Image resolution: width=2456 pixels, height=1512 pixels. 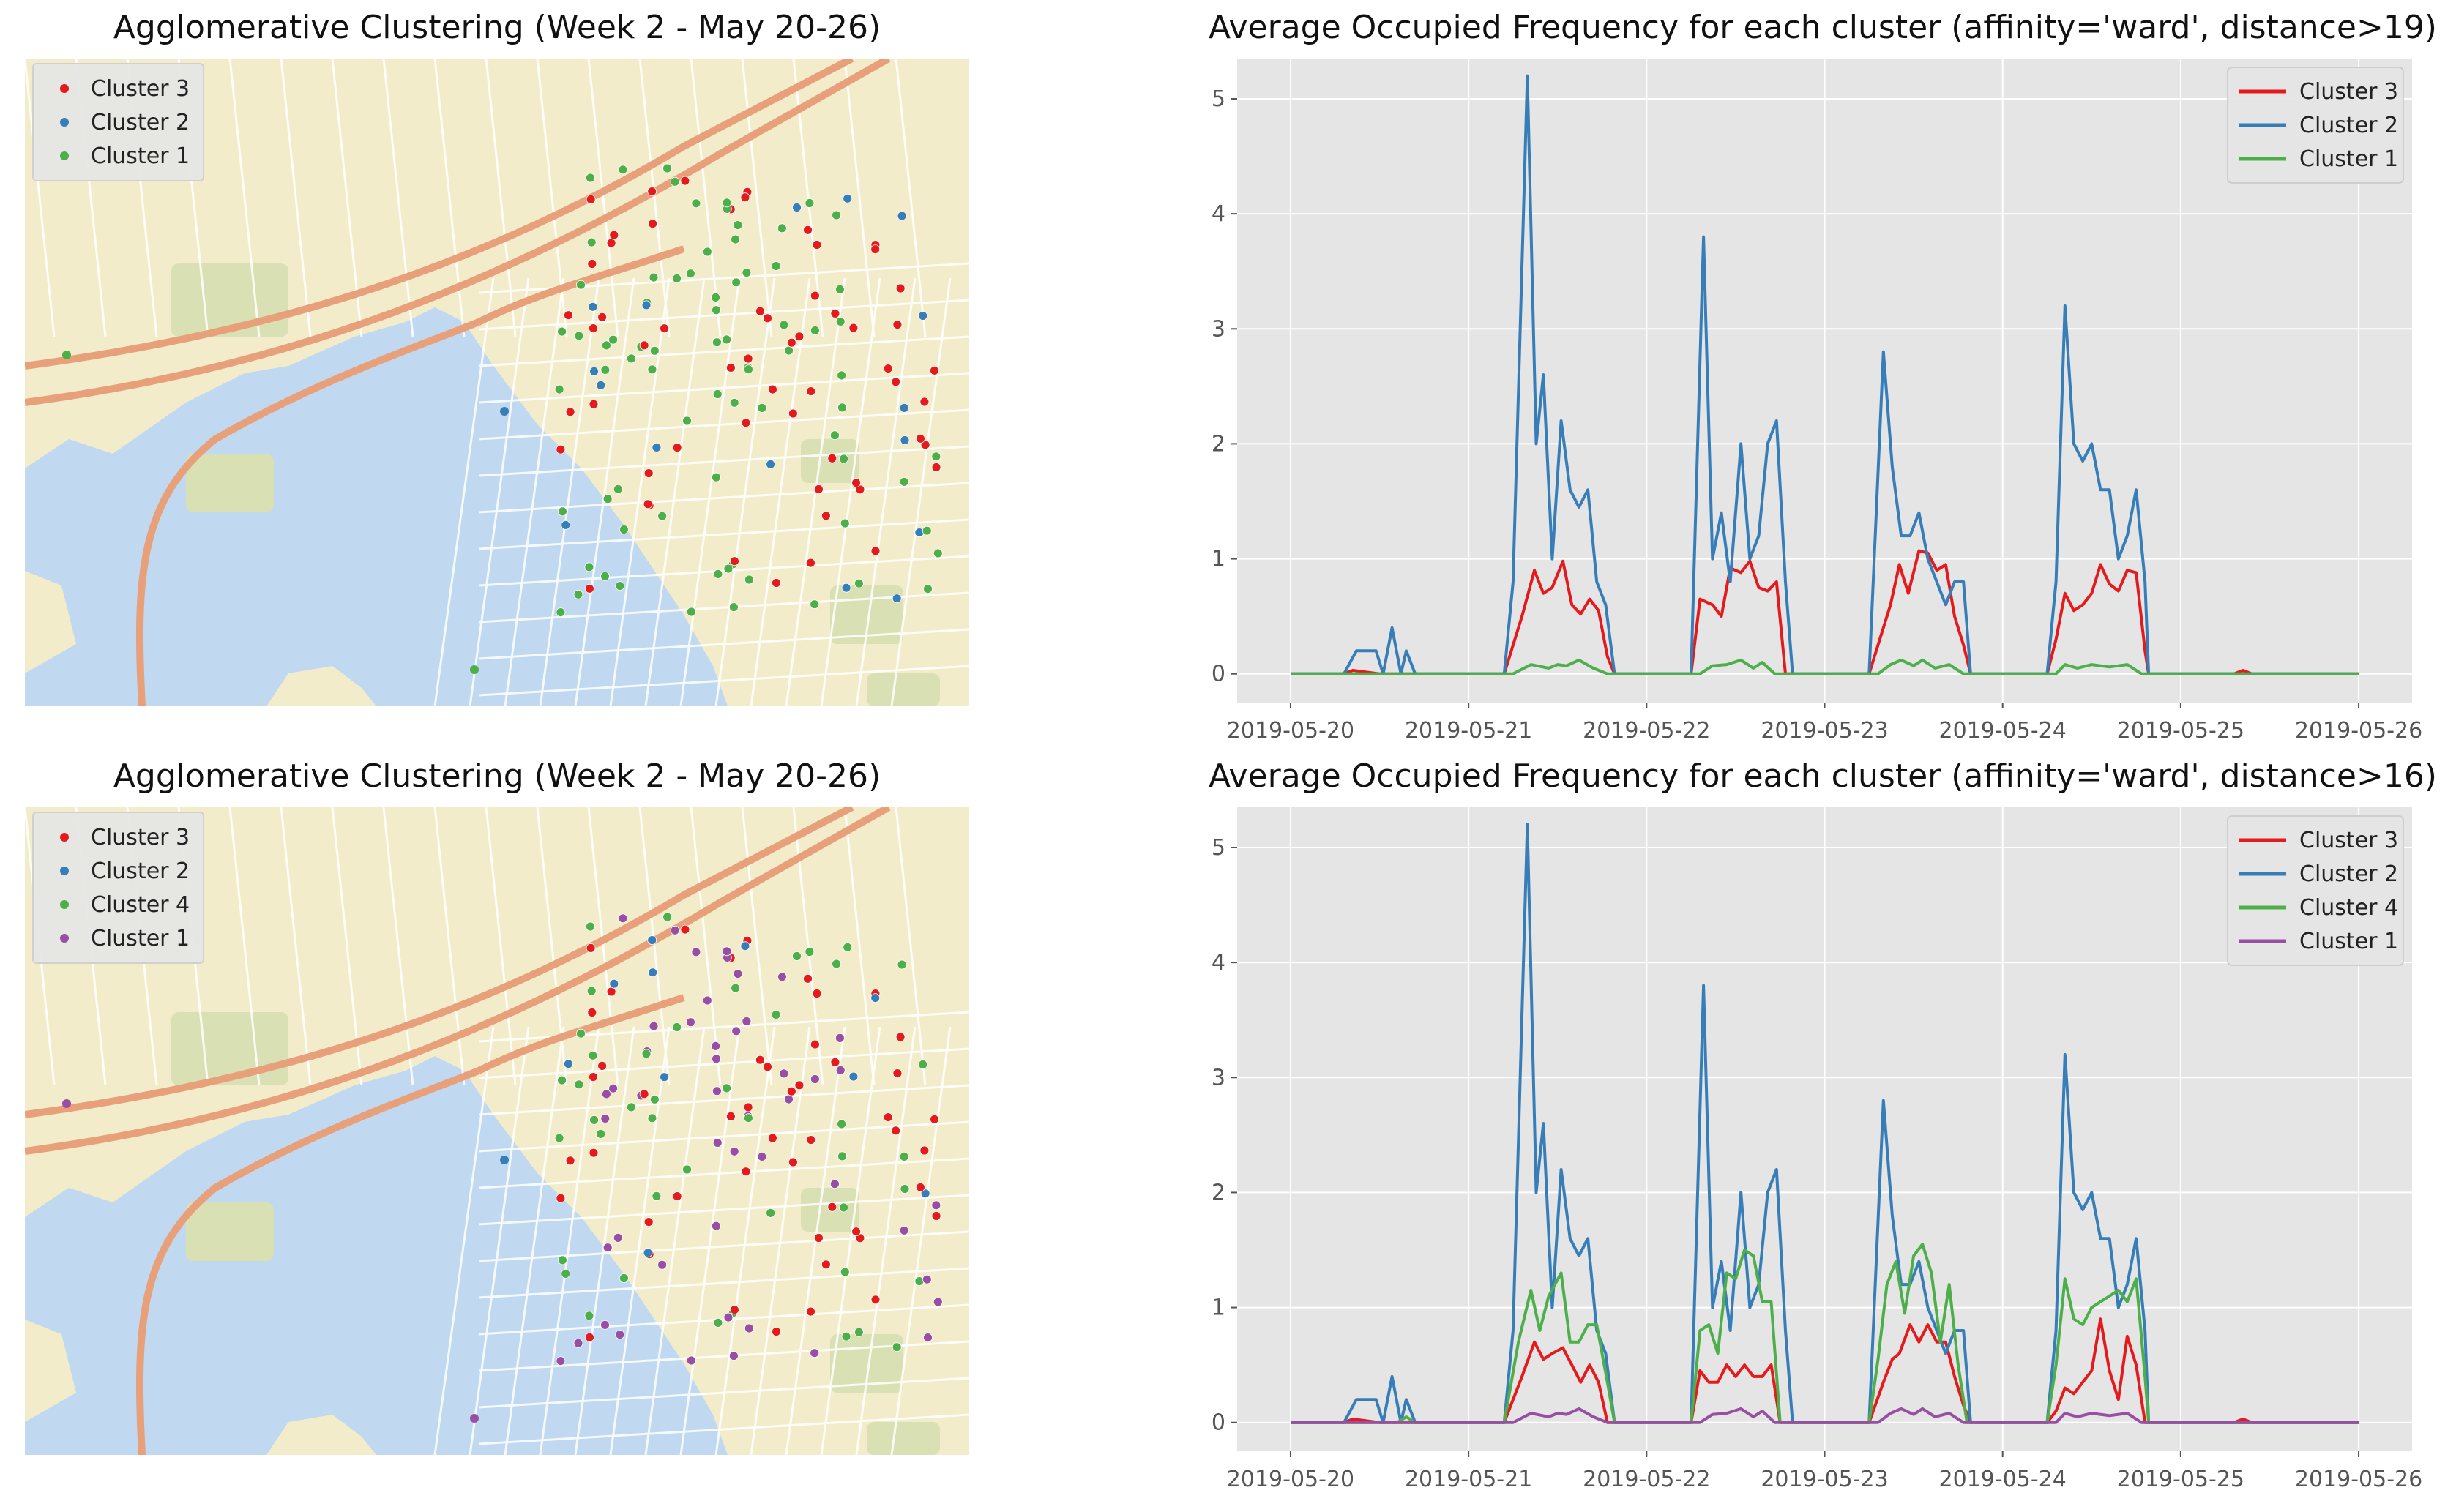 I want to click on y-tick-label: 4, so click(x=1218, y=214).